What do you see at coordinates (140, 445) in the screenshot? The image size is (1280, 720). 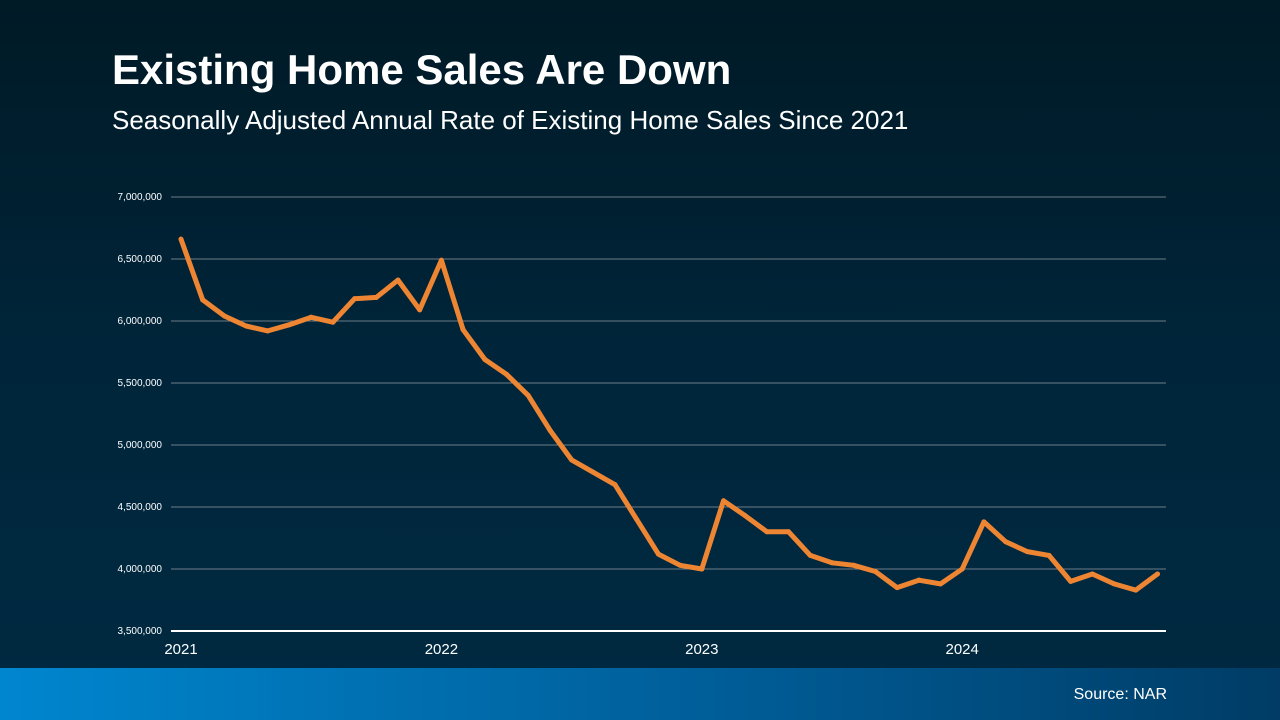 I see `y-tick-label: 5,000,000` at bounding box center [140, 445].